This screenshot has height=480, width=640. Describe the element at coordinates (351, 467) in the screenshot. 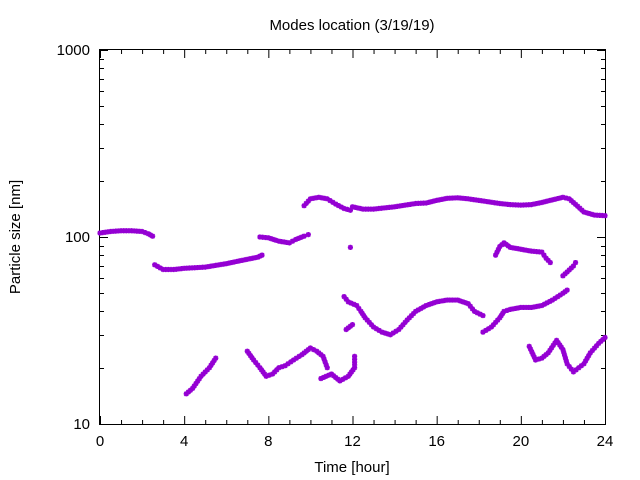

I see `x-axis-label: Time [hour]` at that location.